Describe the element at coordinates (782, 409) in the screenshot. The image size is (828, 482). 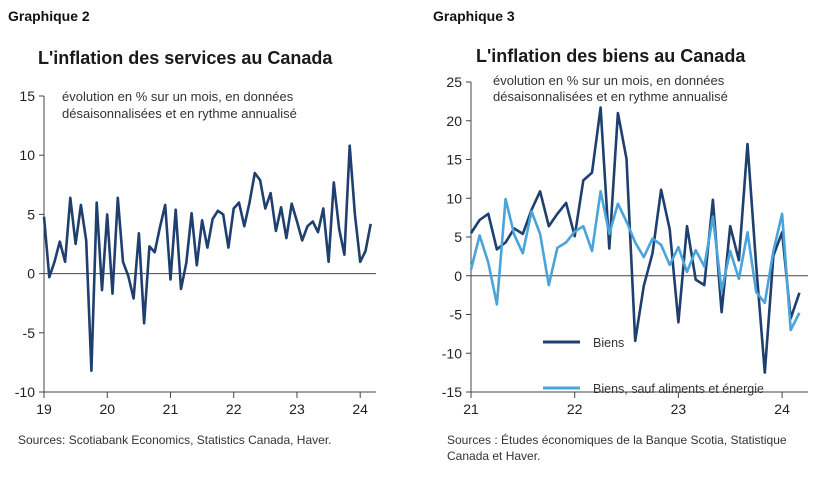
I see `goods-x-tick-label: 24` at that location.